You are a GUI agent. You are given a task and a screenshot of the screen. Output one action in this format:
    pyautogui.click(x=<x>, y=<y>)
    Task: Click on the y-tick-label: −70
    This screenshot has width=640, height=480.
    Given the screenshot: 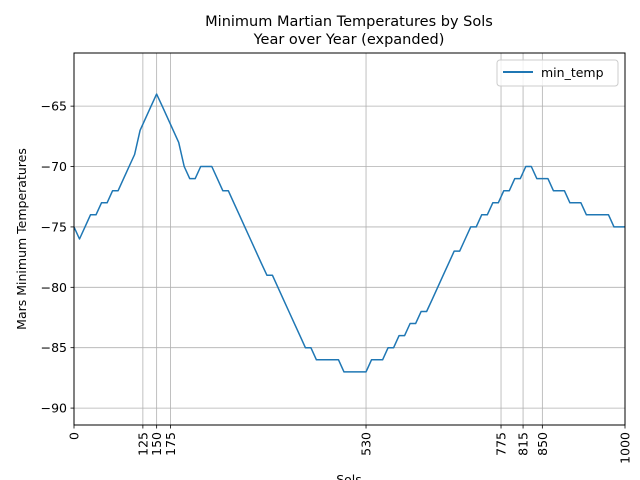 What is the action you would take?
    pyautogui.click(x=54, y=166)
    